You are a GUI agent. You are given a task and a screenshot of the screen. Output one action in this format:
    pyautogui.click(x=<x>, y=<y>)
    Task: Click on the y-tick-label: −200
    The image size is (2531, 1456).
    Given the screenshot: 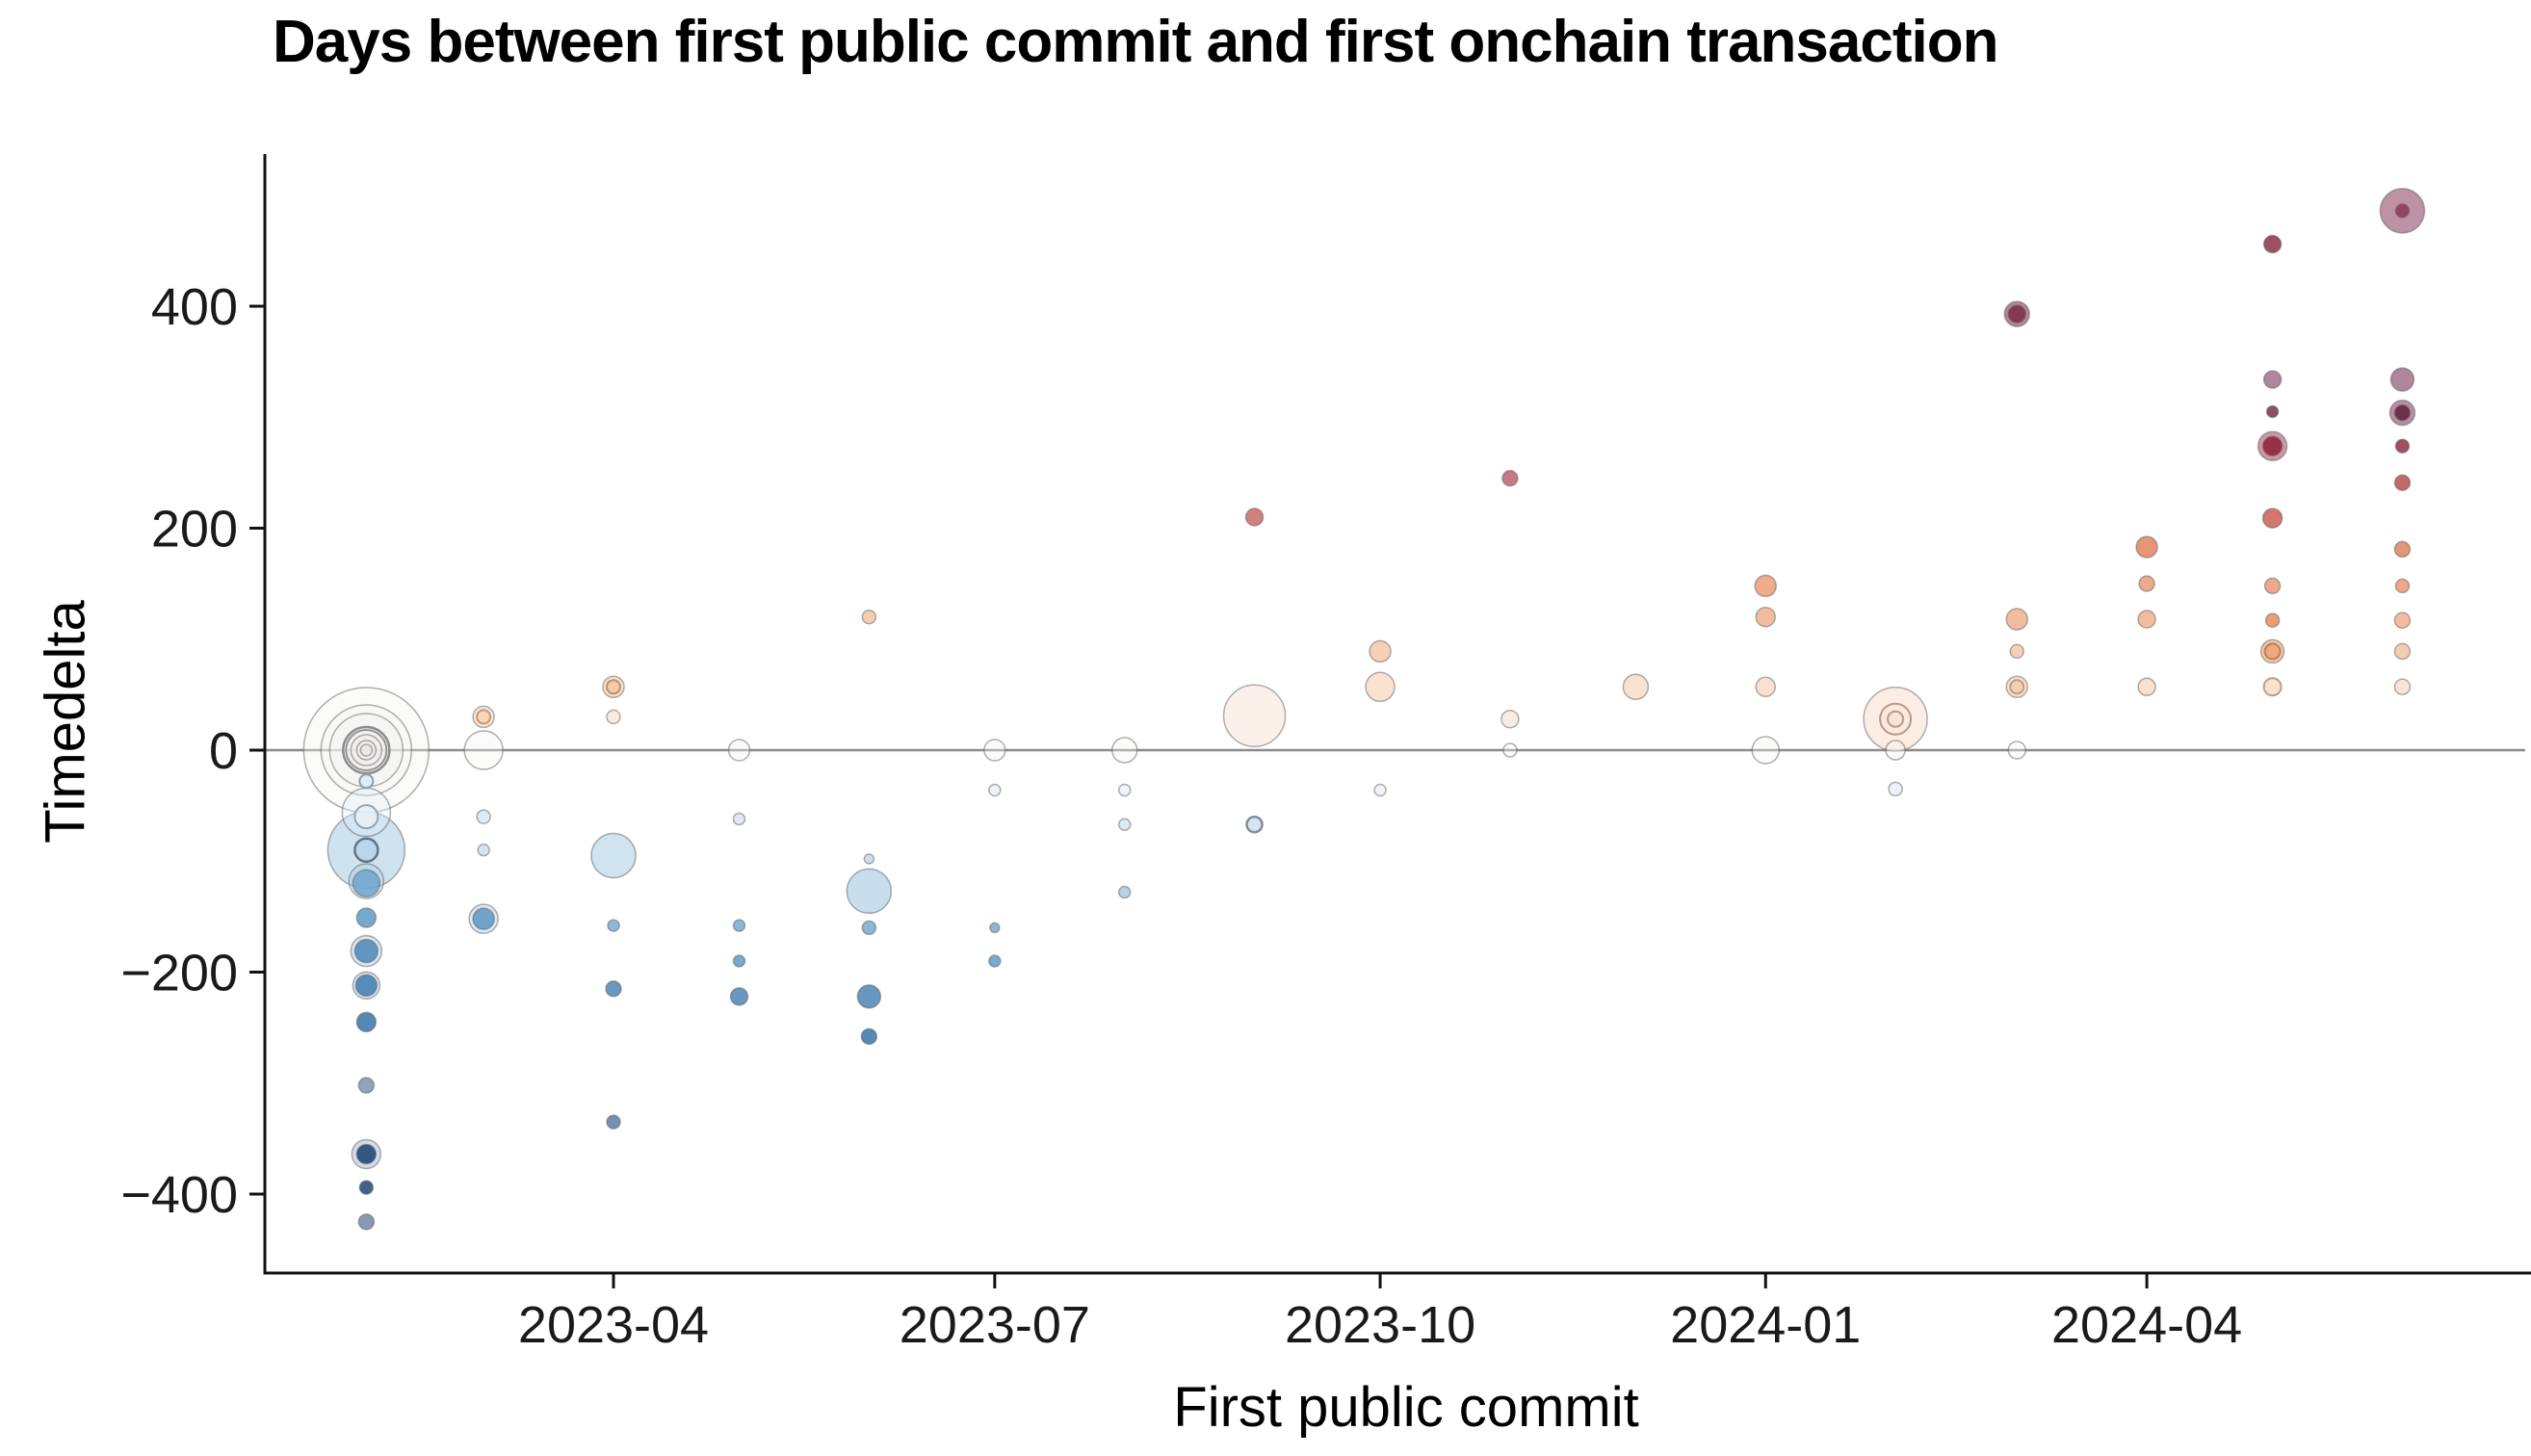 What is the action you would take?
    pyautogui.click(x=179, y=973)
    